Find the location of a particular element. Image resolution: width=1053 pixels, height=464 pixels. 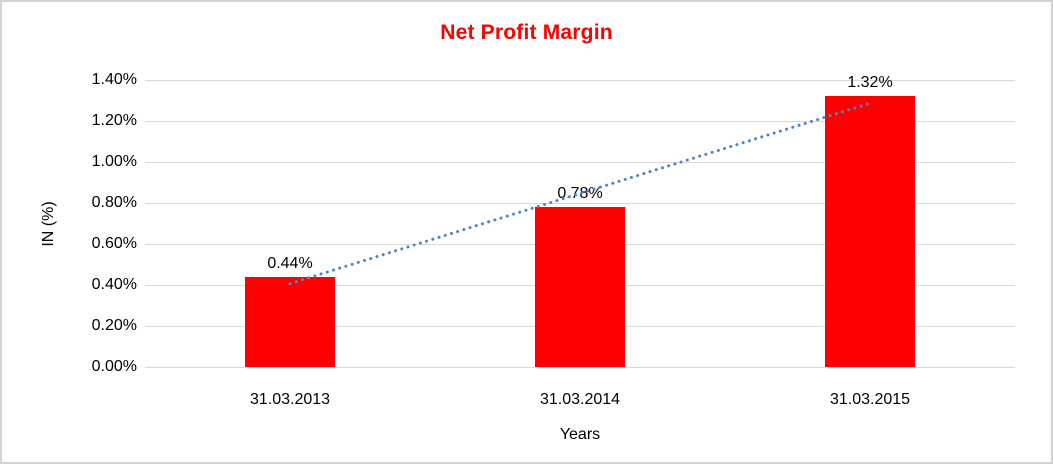

bar-31.03.2013 is located at coordinates (290, 321).